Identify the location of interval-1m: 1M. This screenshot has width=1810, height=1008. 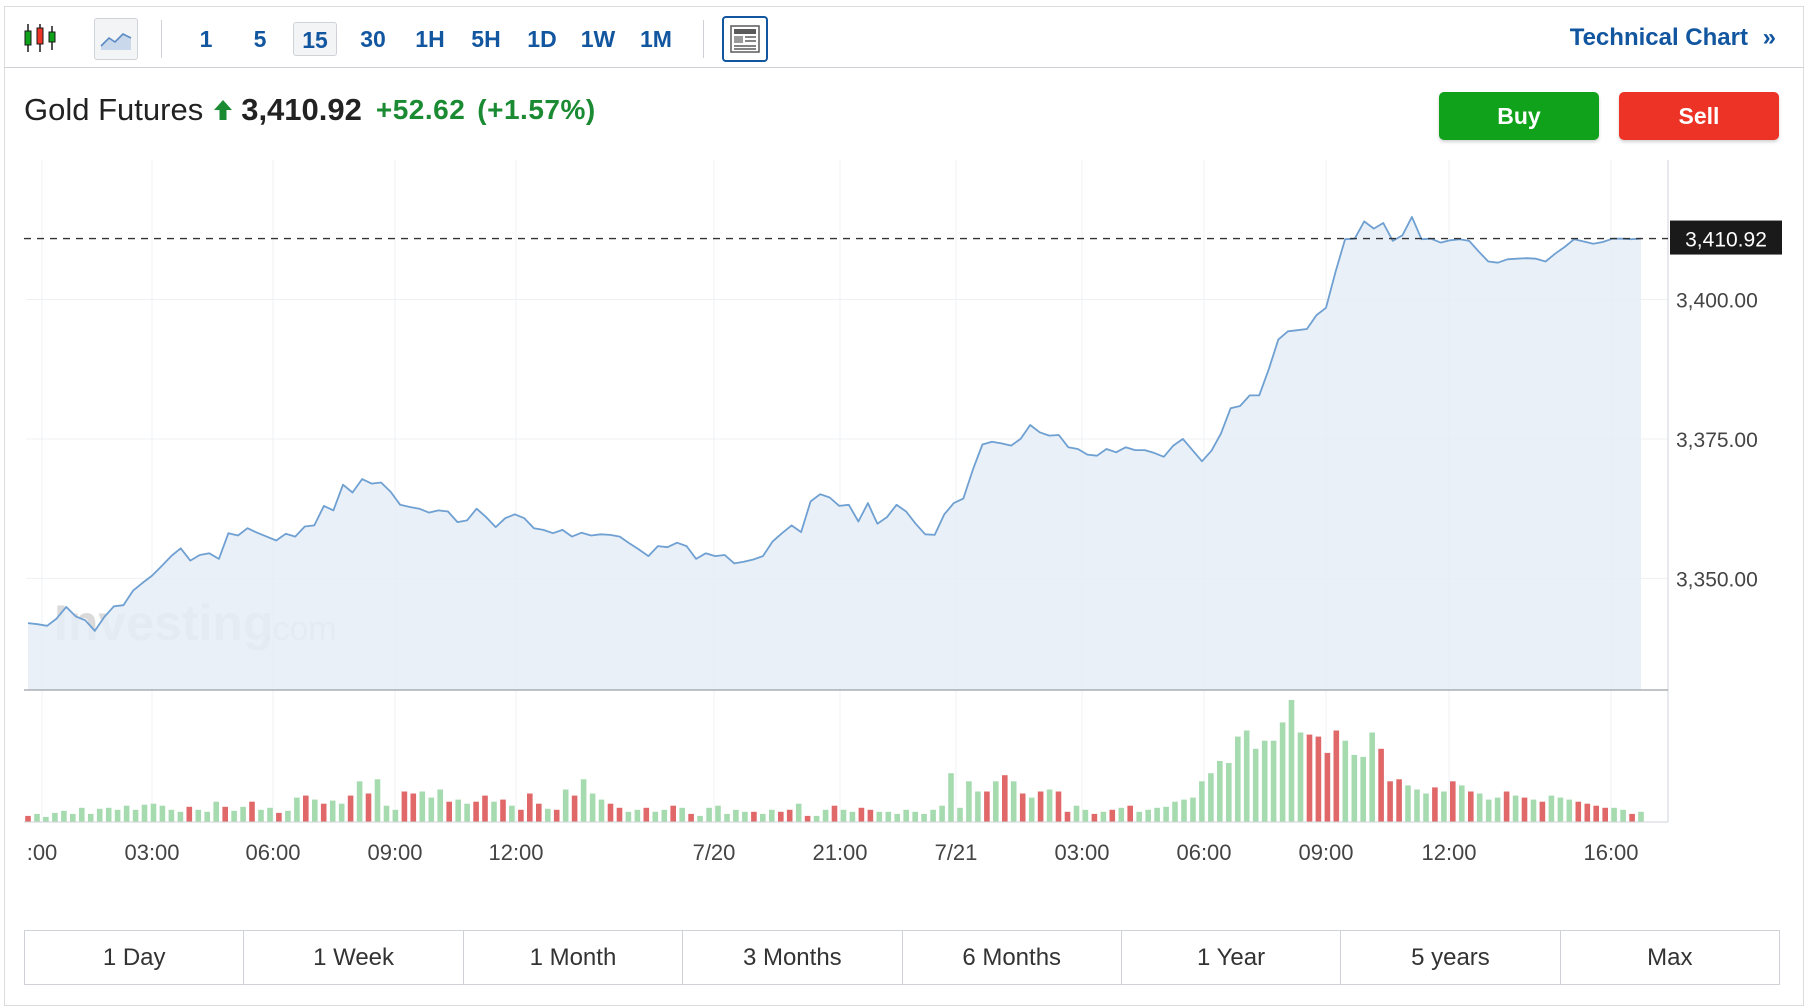
(656, 39).